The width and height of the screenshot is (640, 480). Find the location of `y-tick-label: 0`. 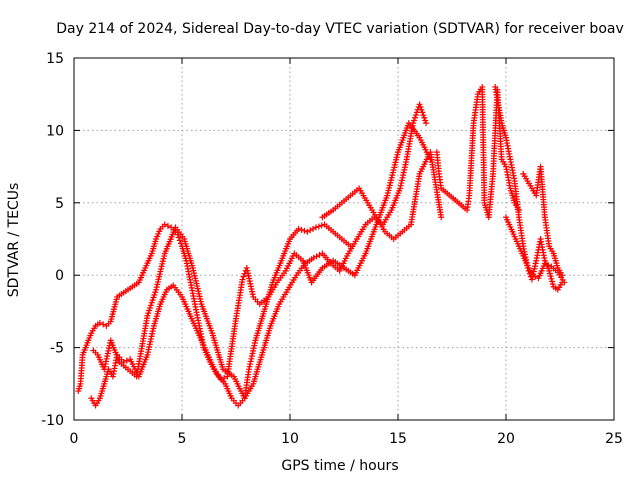

y-tick-label: 0 is located at coordinates (59, 276).